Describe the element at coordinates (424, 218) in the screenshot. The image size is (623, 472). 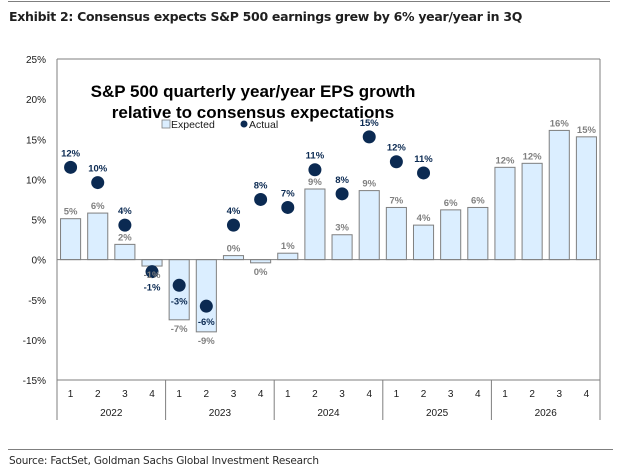
I see `expected-data-label: 4%` at that location.